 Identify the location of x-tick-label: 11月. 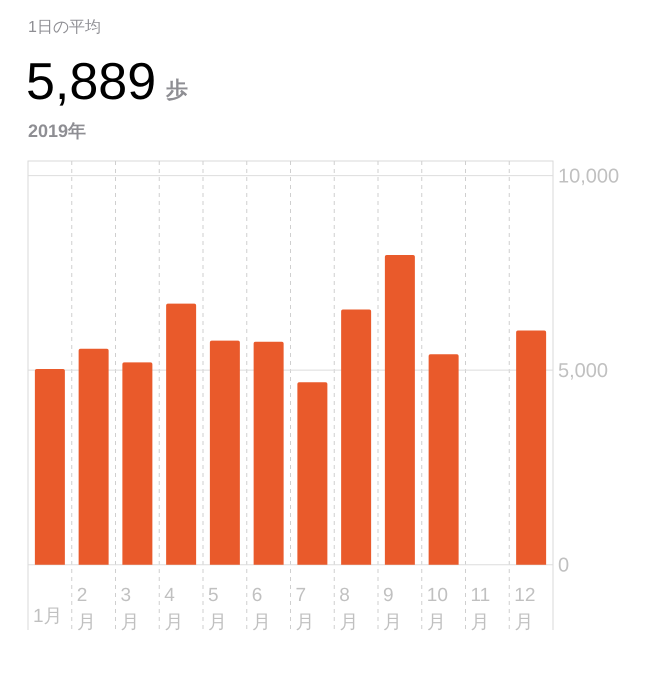
(480, 609).